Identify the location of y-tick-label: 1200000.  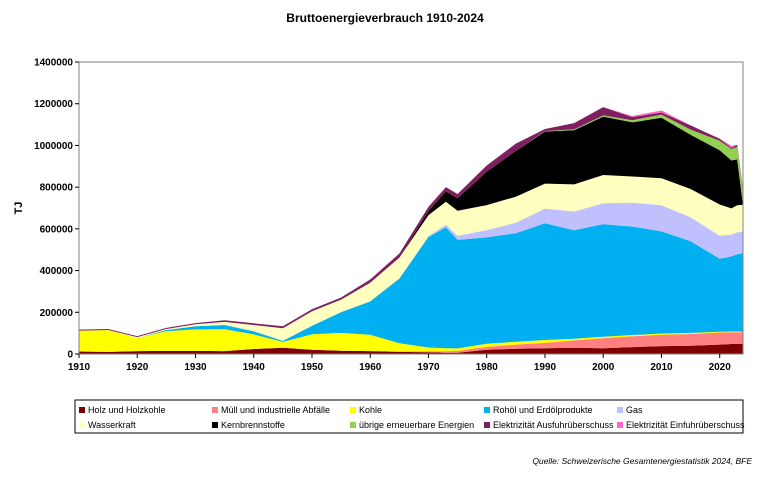
(53, 104).